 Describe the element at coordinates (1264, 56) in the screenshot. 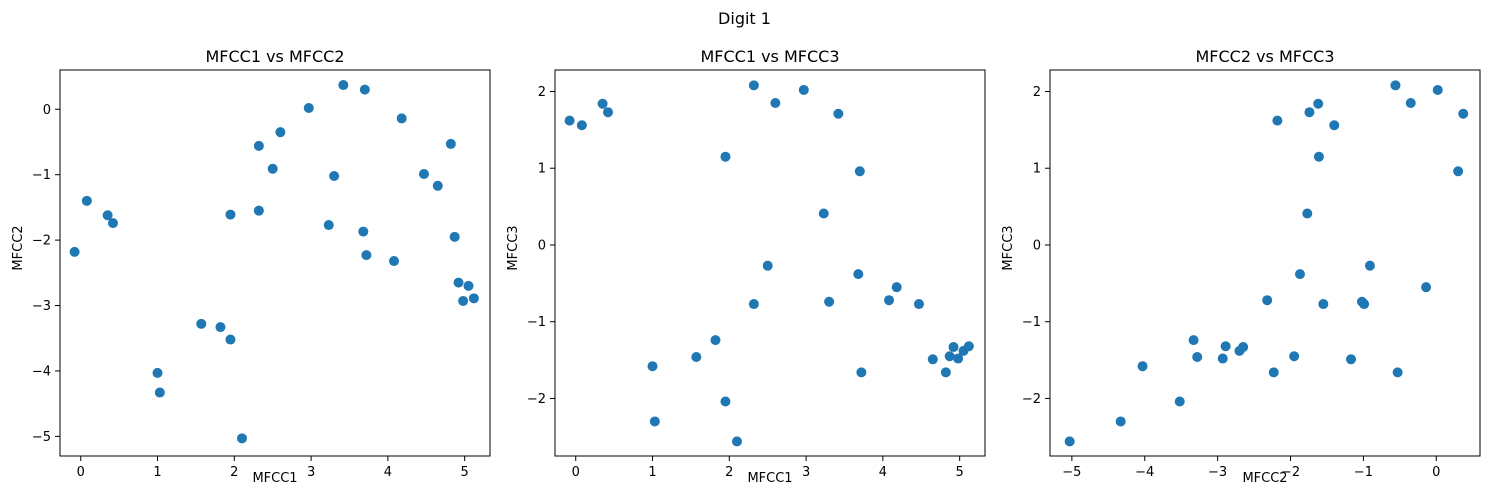

I see `subplot-title: MFCC2 vs MFCC3` at that location.